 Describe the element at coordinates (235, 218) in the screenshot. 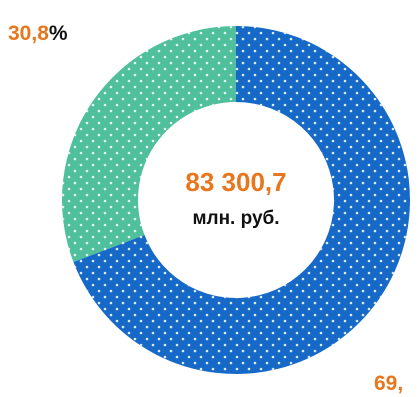

I see `center-unit-label: млн. руб.` at that location.